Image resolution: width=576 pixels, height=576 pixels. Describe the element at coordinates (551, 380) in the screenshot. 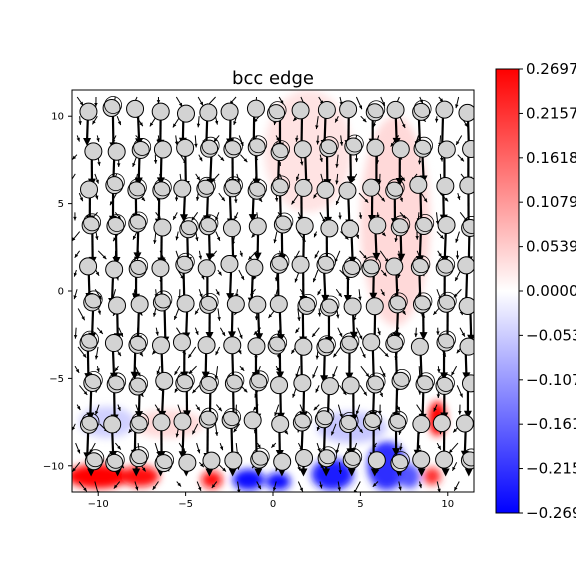

I see `colorbar-tick-label: −0.107` at that location.